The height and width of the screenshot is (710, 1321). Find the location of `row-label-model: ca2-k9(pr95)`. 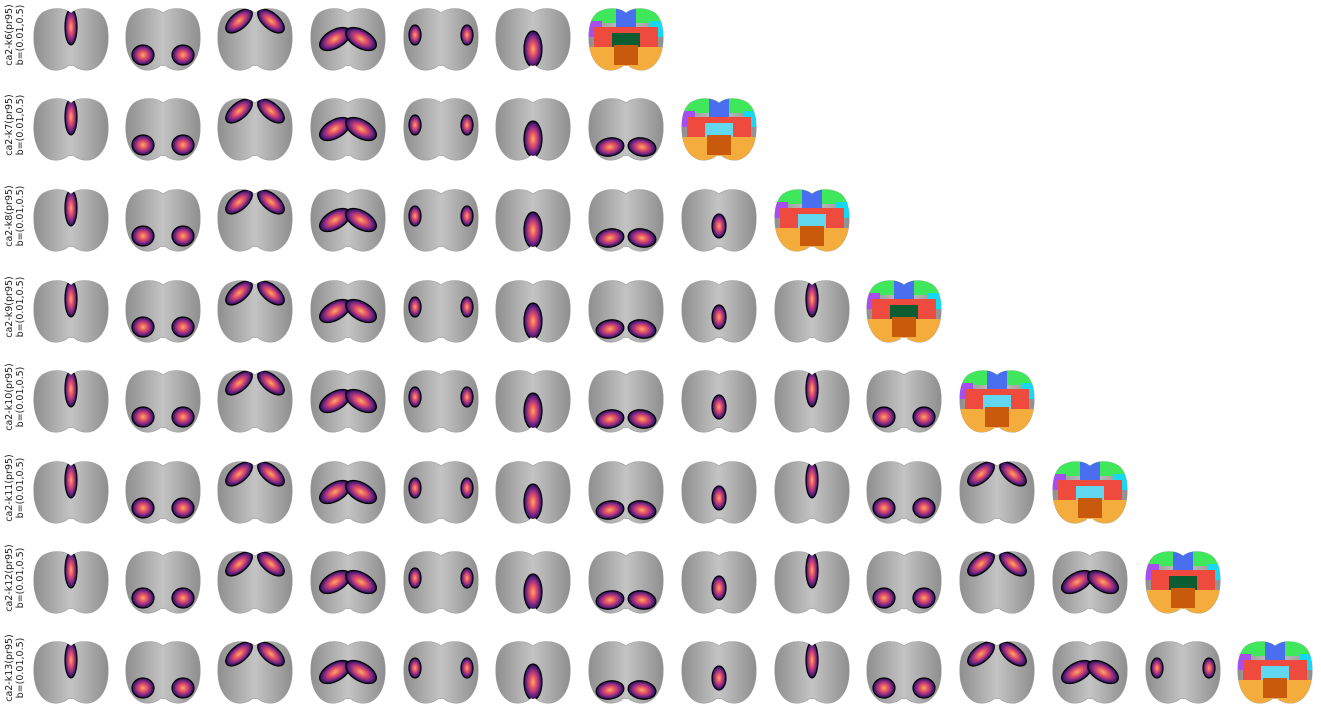

row-label-model: ca2-k9(pr95) is located at coordinates (9, 307).